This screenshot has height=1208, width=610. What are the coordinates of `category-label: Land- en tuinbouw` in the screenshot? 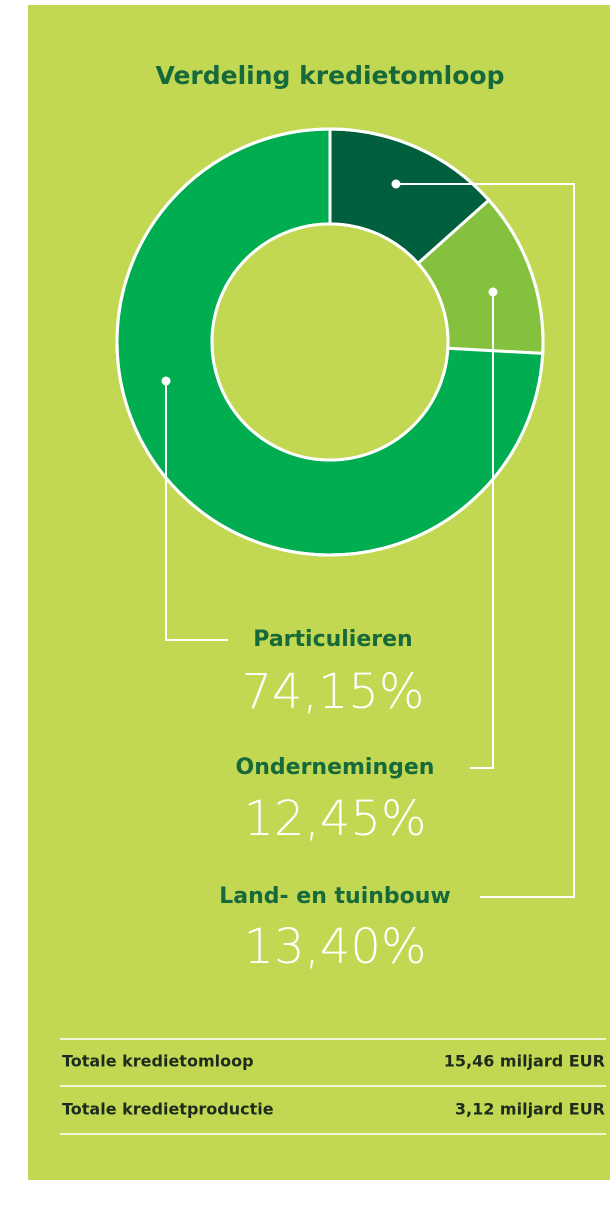 It's located at (335, 896).